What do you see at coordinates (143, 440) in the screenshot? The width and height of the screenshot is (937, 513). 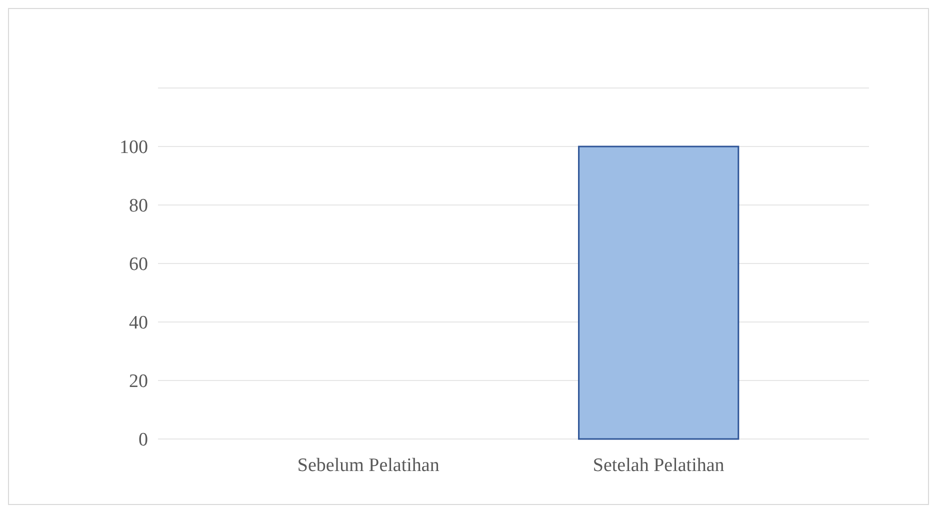 I see `y-tick-label: 0` at bounding box center [143, 440].